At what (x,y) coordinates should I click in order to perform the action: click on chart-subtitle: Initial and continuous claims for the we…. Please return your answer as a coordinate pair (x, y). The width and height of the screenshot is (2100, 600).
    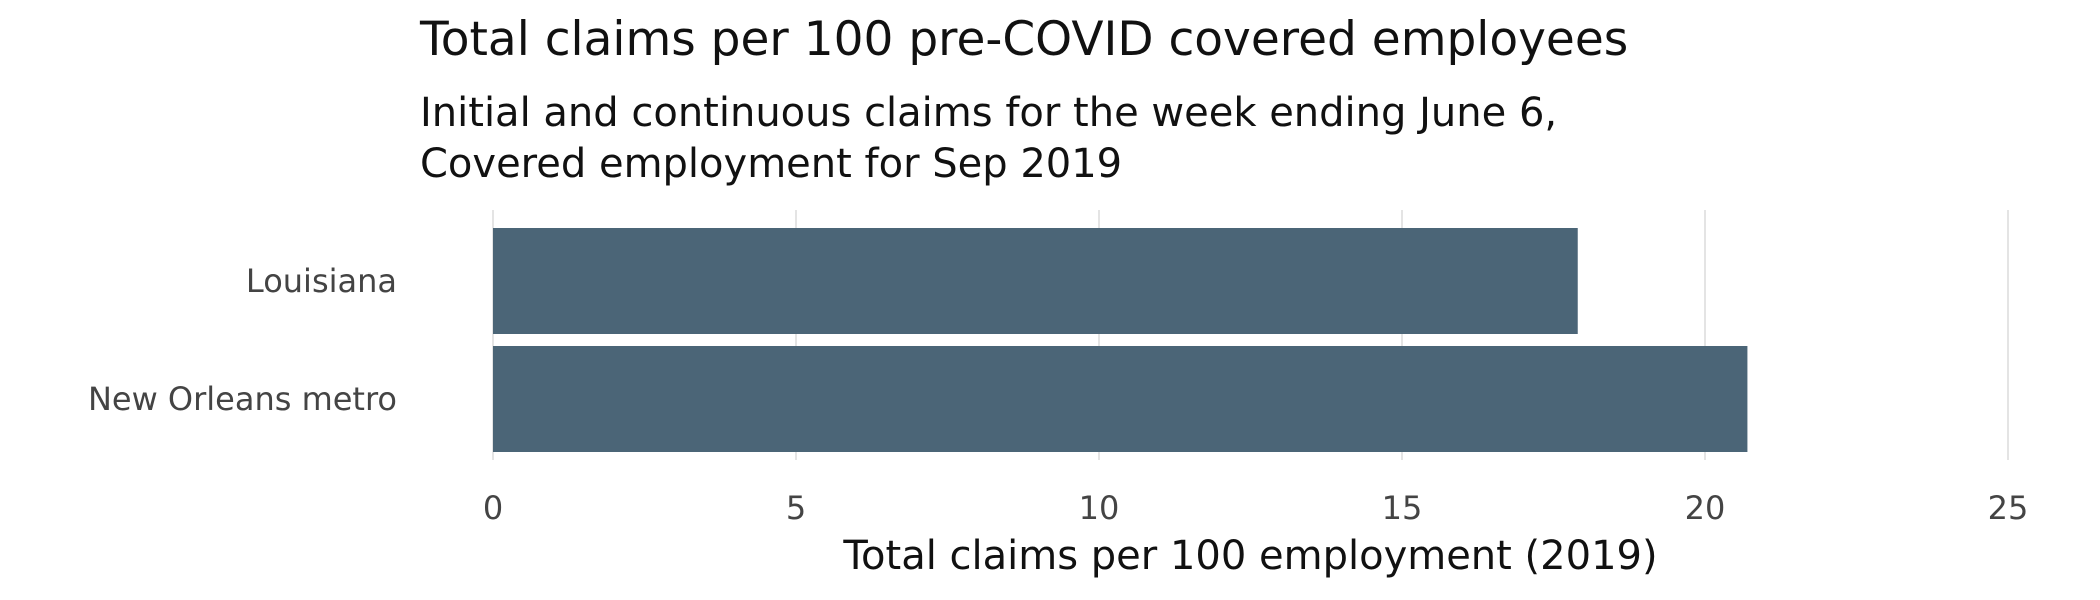
    Looking at the image, I should click on (988, 139).